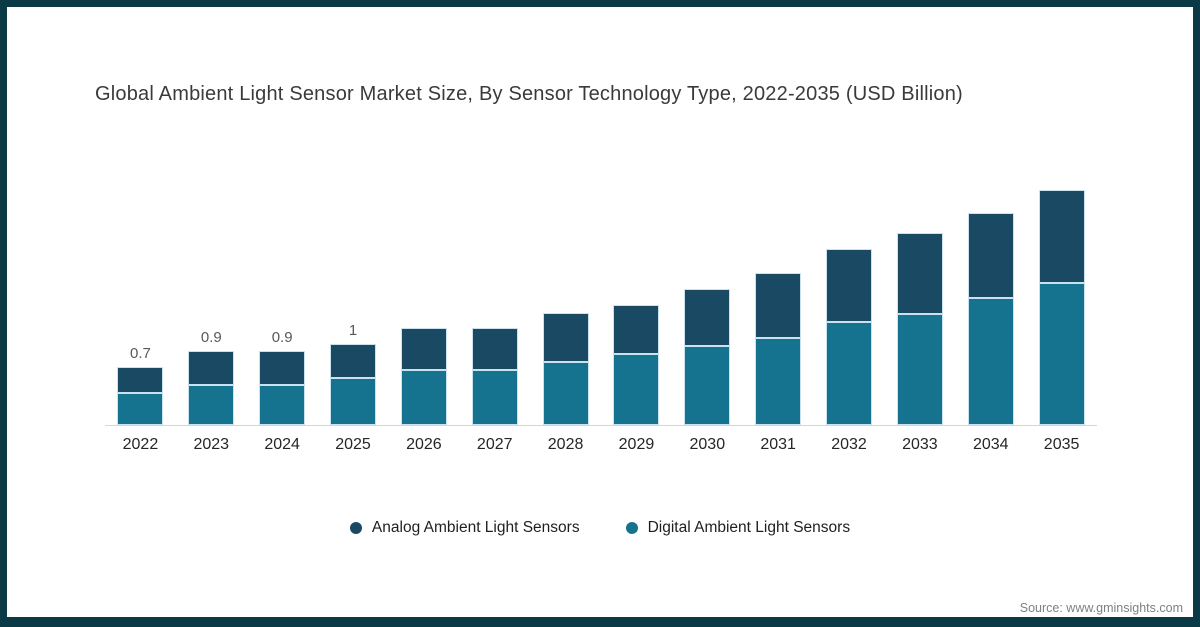  Describe the element at coordinates (211, 444) in the screenshot. I see `x-axis-label: 2023` at that location.